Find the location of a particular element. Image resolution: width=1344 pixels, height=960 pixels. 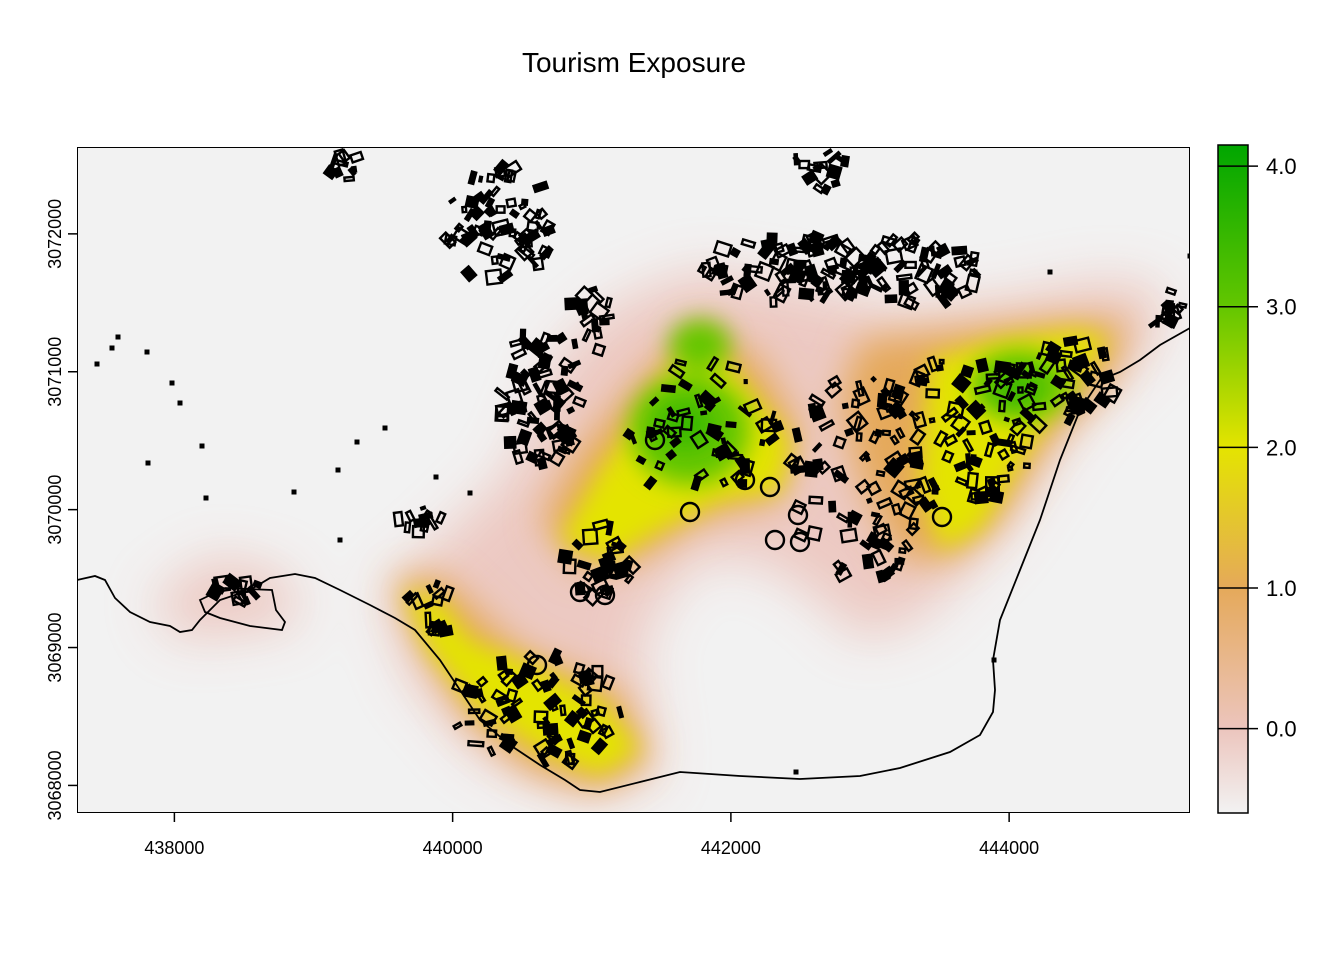

y-tick-label: 3071000 is located at coordinates (55, 372).